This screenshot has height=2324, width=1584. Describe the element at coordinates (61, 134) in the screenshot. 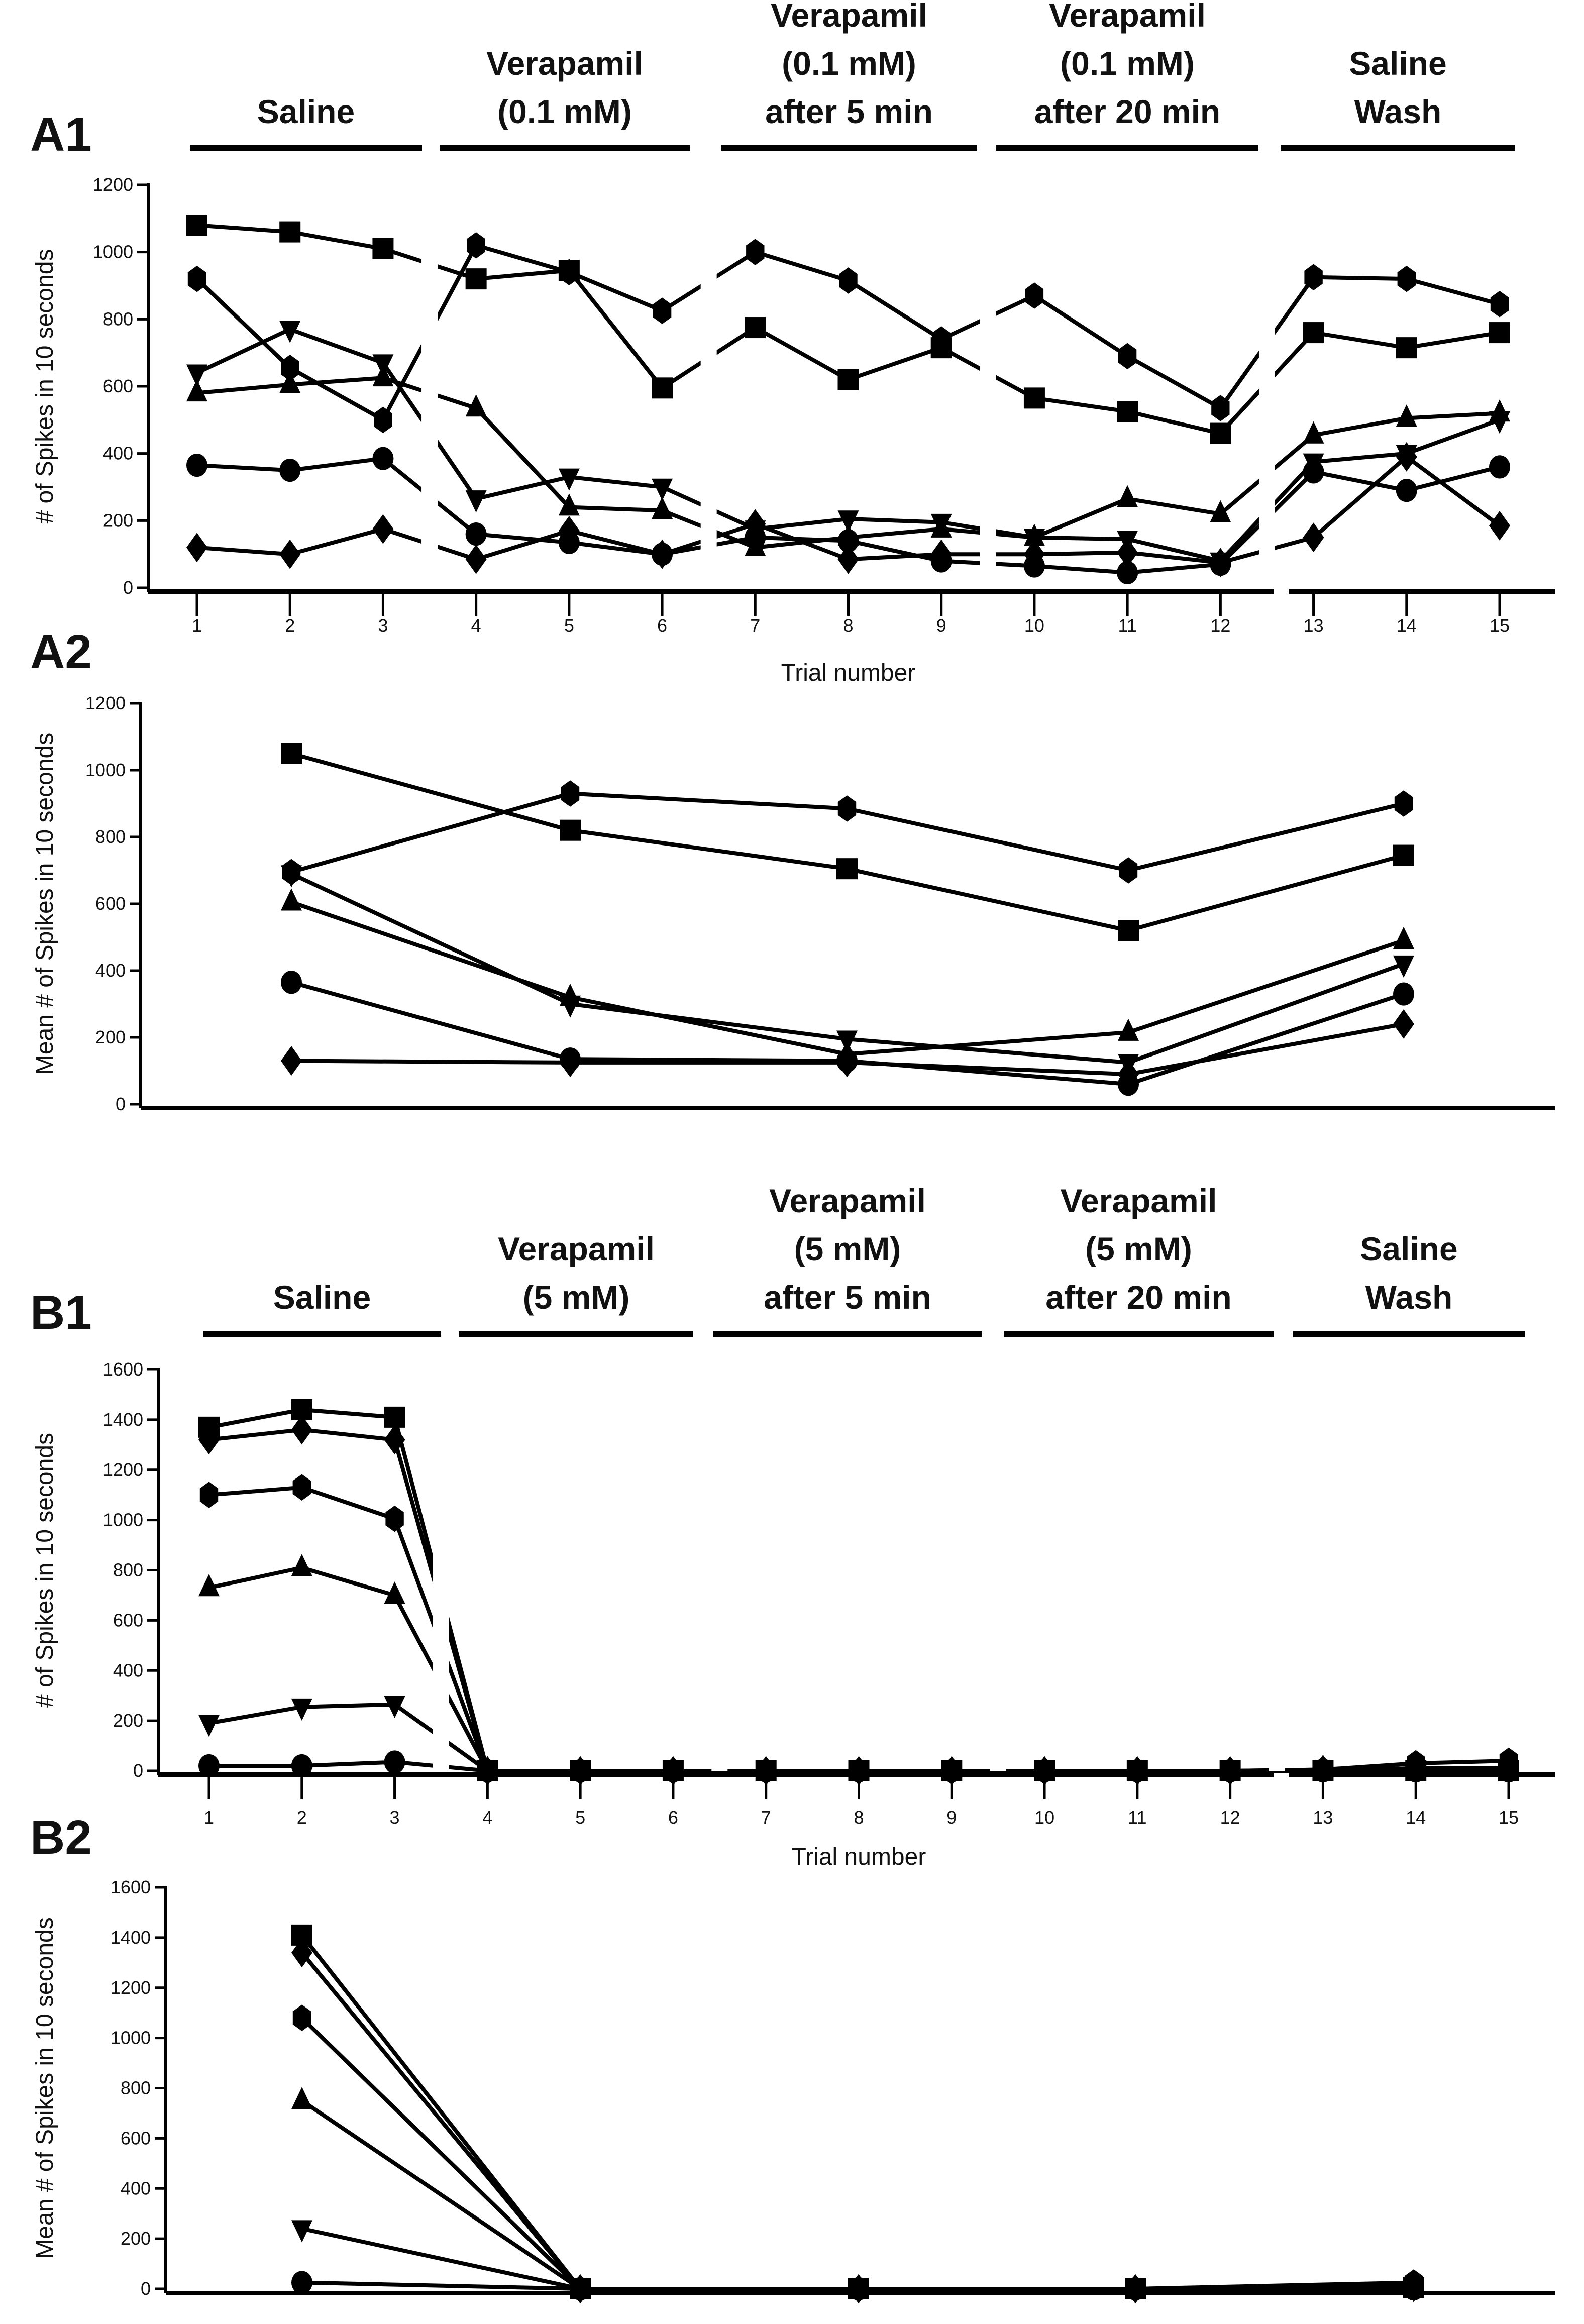

I see `panel-label: A1` at that location.